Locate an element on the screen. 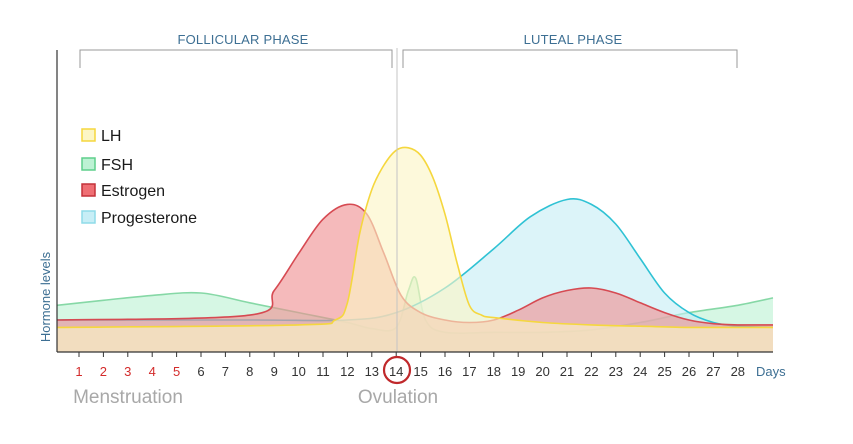  x-tick-label: 4 is located at coordinates (152, 371).